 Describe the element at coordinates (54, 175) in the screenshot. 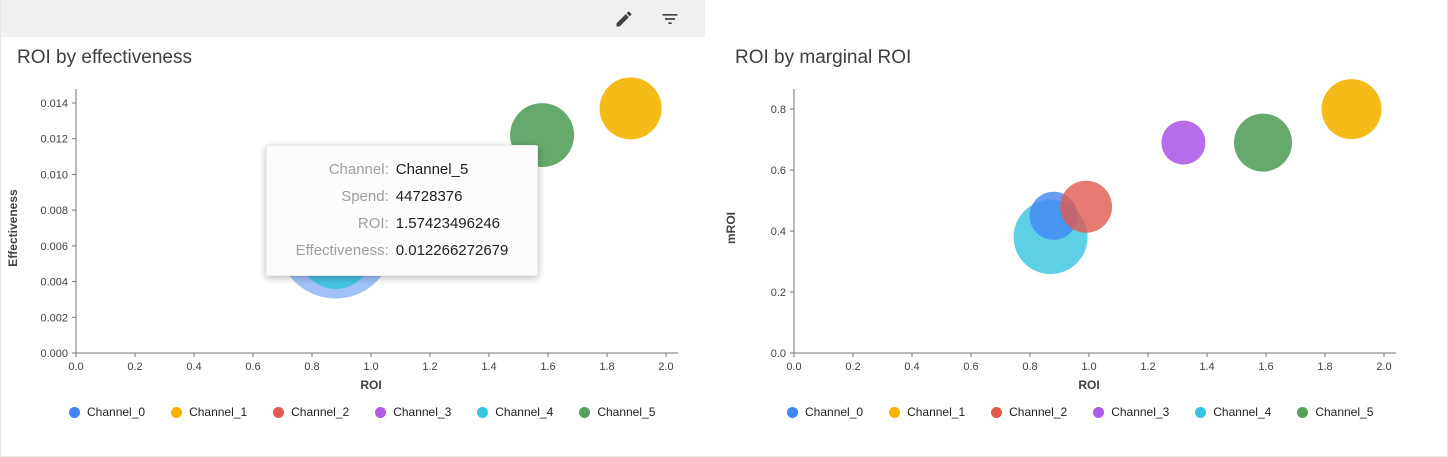

I see `y-tick-label: 0.010` at that location.